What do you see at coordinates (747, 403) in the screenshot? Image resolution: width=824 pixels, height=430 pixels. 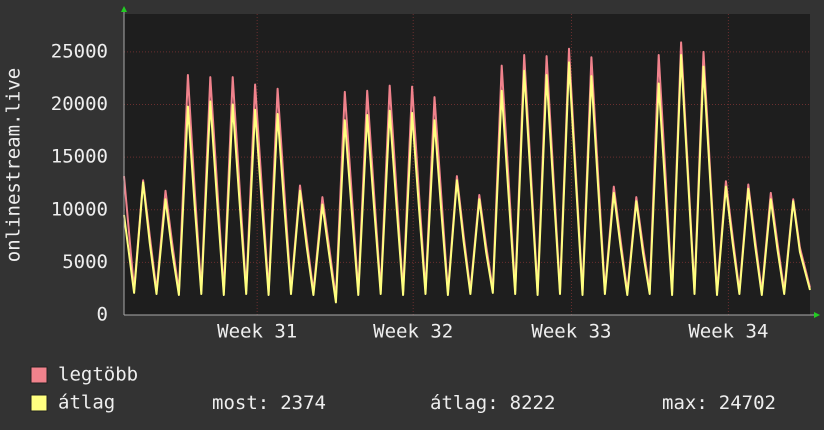 I see `stat-value: 24702` at bounding box center [747, 403].